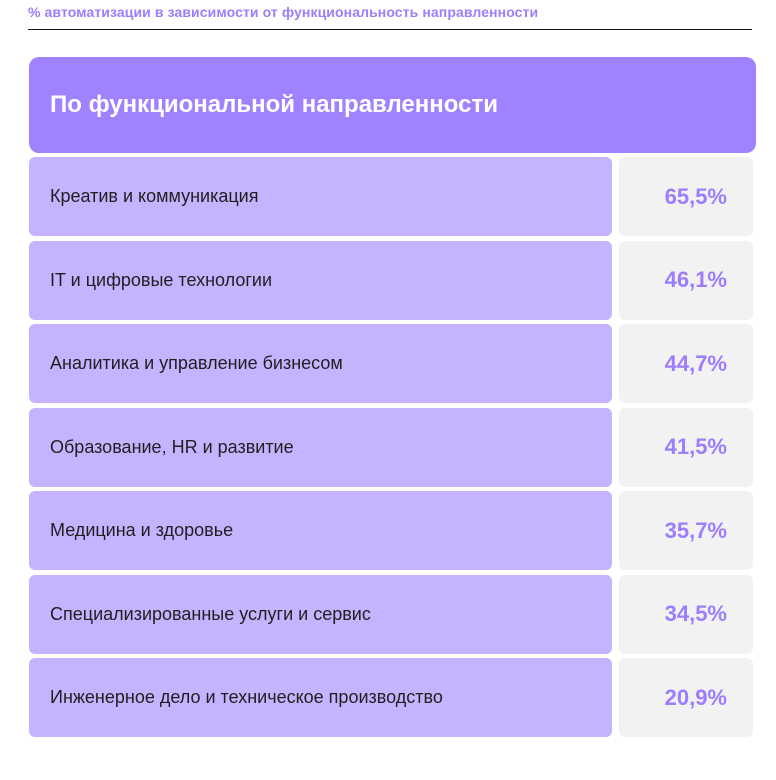 This screenshot has width=776, height=780. I want to click on row-value: 35,7%, so click(695, 530).